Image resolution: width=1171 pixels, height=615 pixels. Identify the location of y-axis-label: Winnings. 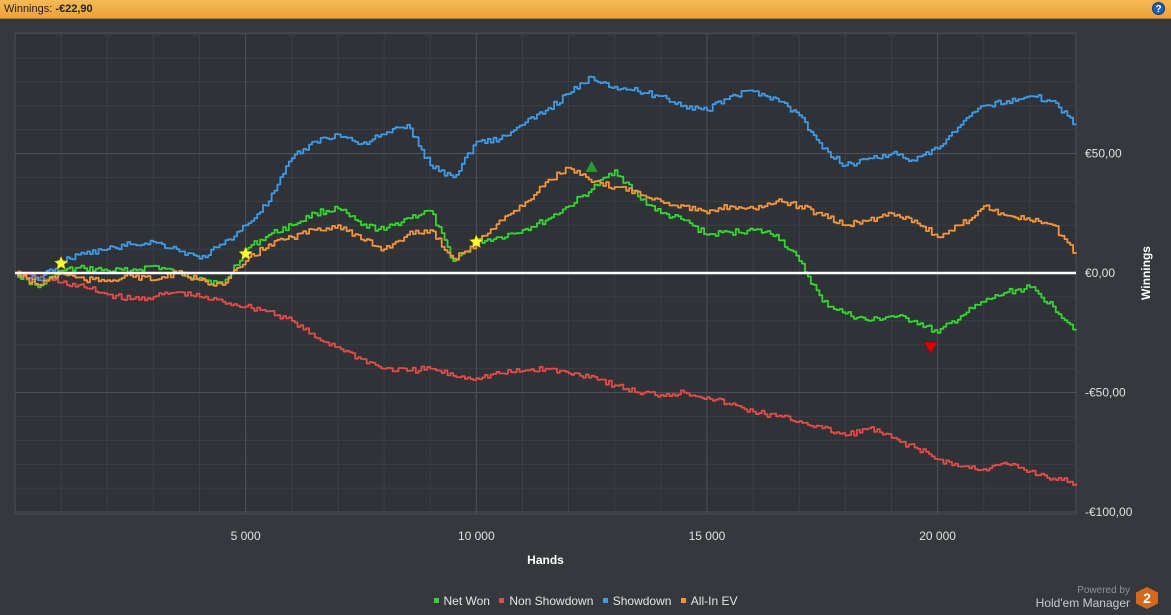
(1146, 273).